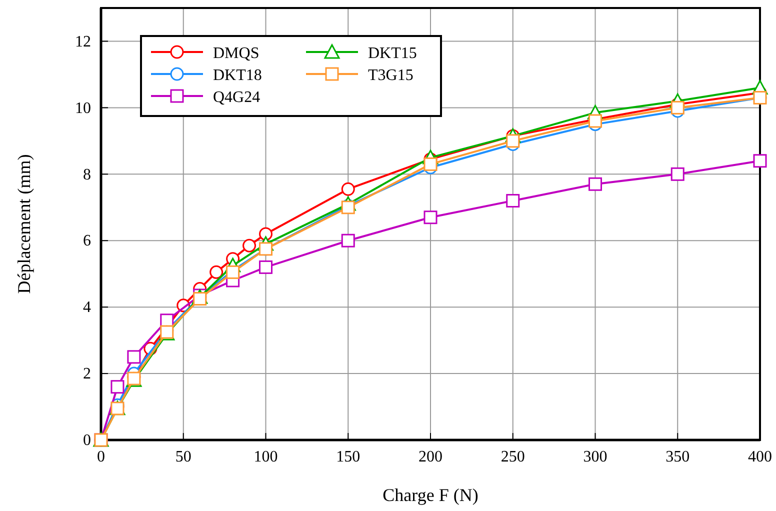 Image resolution: width=776 pixels, height=511 pixels. I want to click on x-tick-label: 300, so click(595, 457).